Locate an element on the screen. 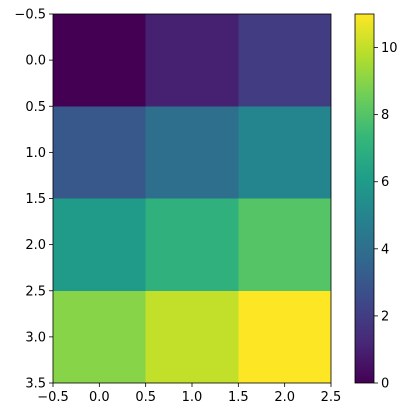  heatmap-cell-r0-c1 is located at coordinates (192, 60).